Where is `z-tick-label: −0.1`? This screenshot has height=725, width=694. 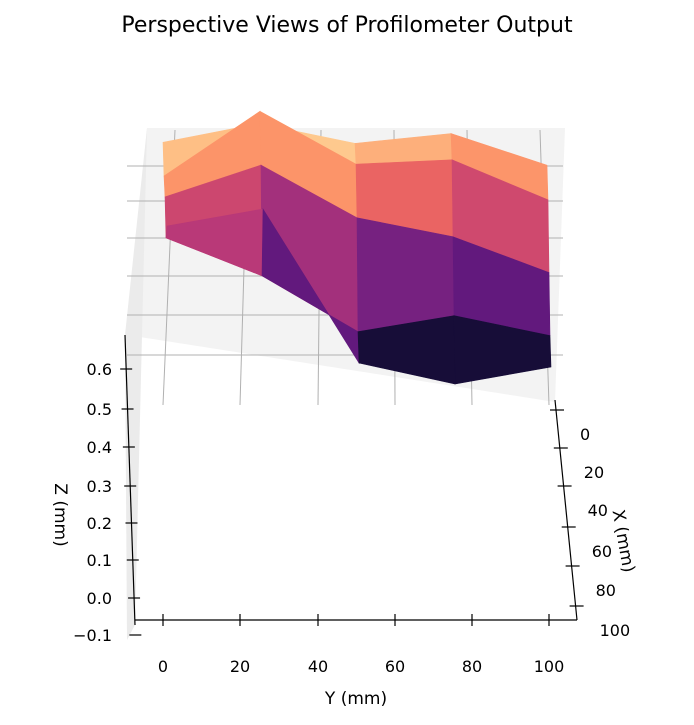
z-tick-label: −0.1 is located at coordinates (92, 635).